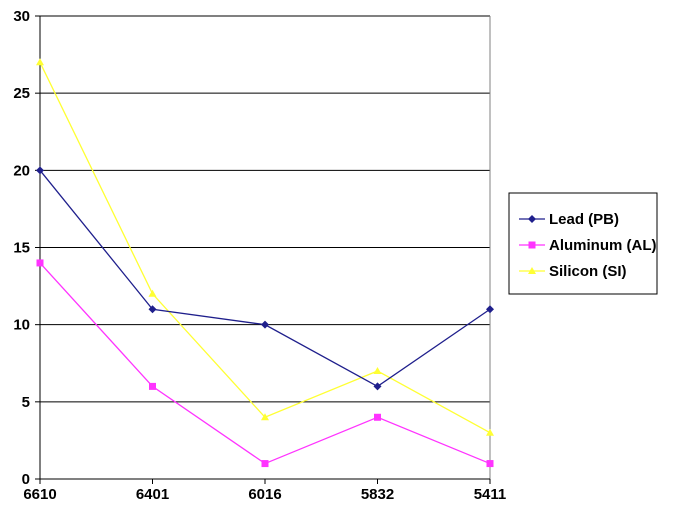  What do you see at coordinates (21, 93) in the screenshot?
I see `y-tick-label: 25` at bounding box center [21, 93].